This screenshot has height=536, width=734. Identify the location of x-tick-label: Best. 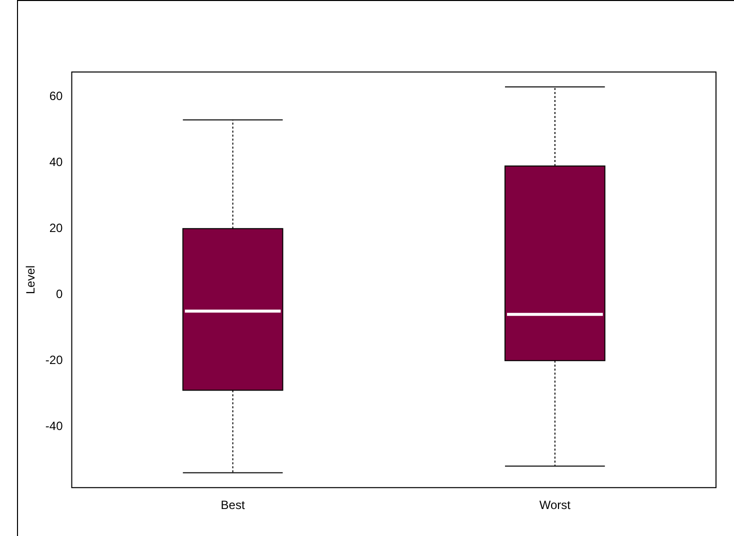
(233, 505).